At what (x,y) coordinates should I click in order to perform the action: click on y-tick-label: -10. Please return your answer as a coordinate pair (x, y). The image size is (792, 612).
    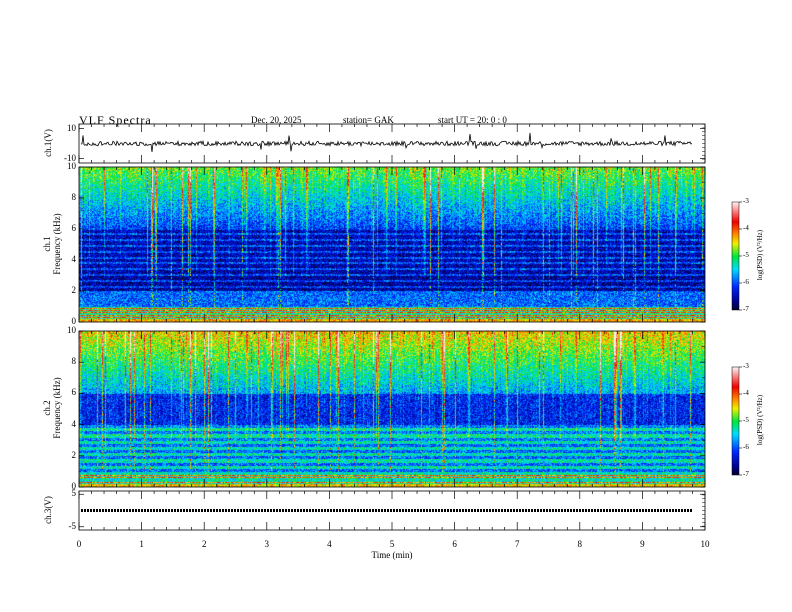
    Looking at the image, I should click on (70, 157).